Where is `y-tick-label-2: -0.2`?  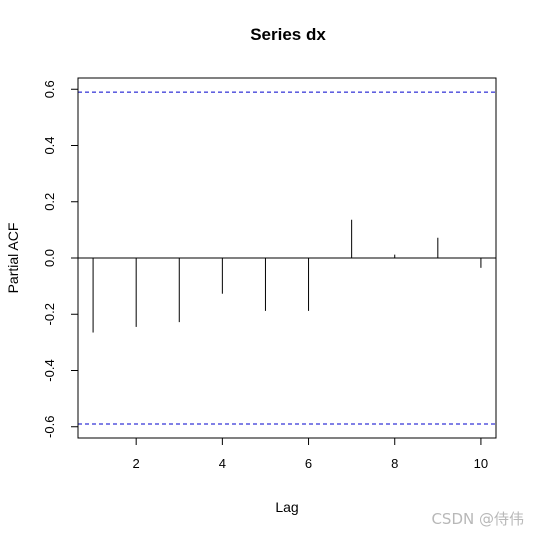 y-tick-label-2: -0.2 is located at coordinates (49, 314).